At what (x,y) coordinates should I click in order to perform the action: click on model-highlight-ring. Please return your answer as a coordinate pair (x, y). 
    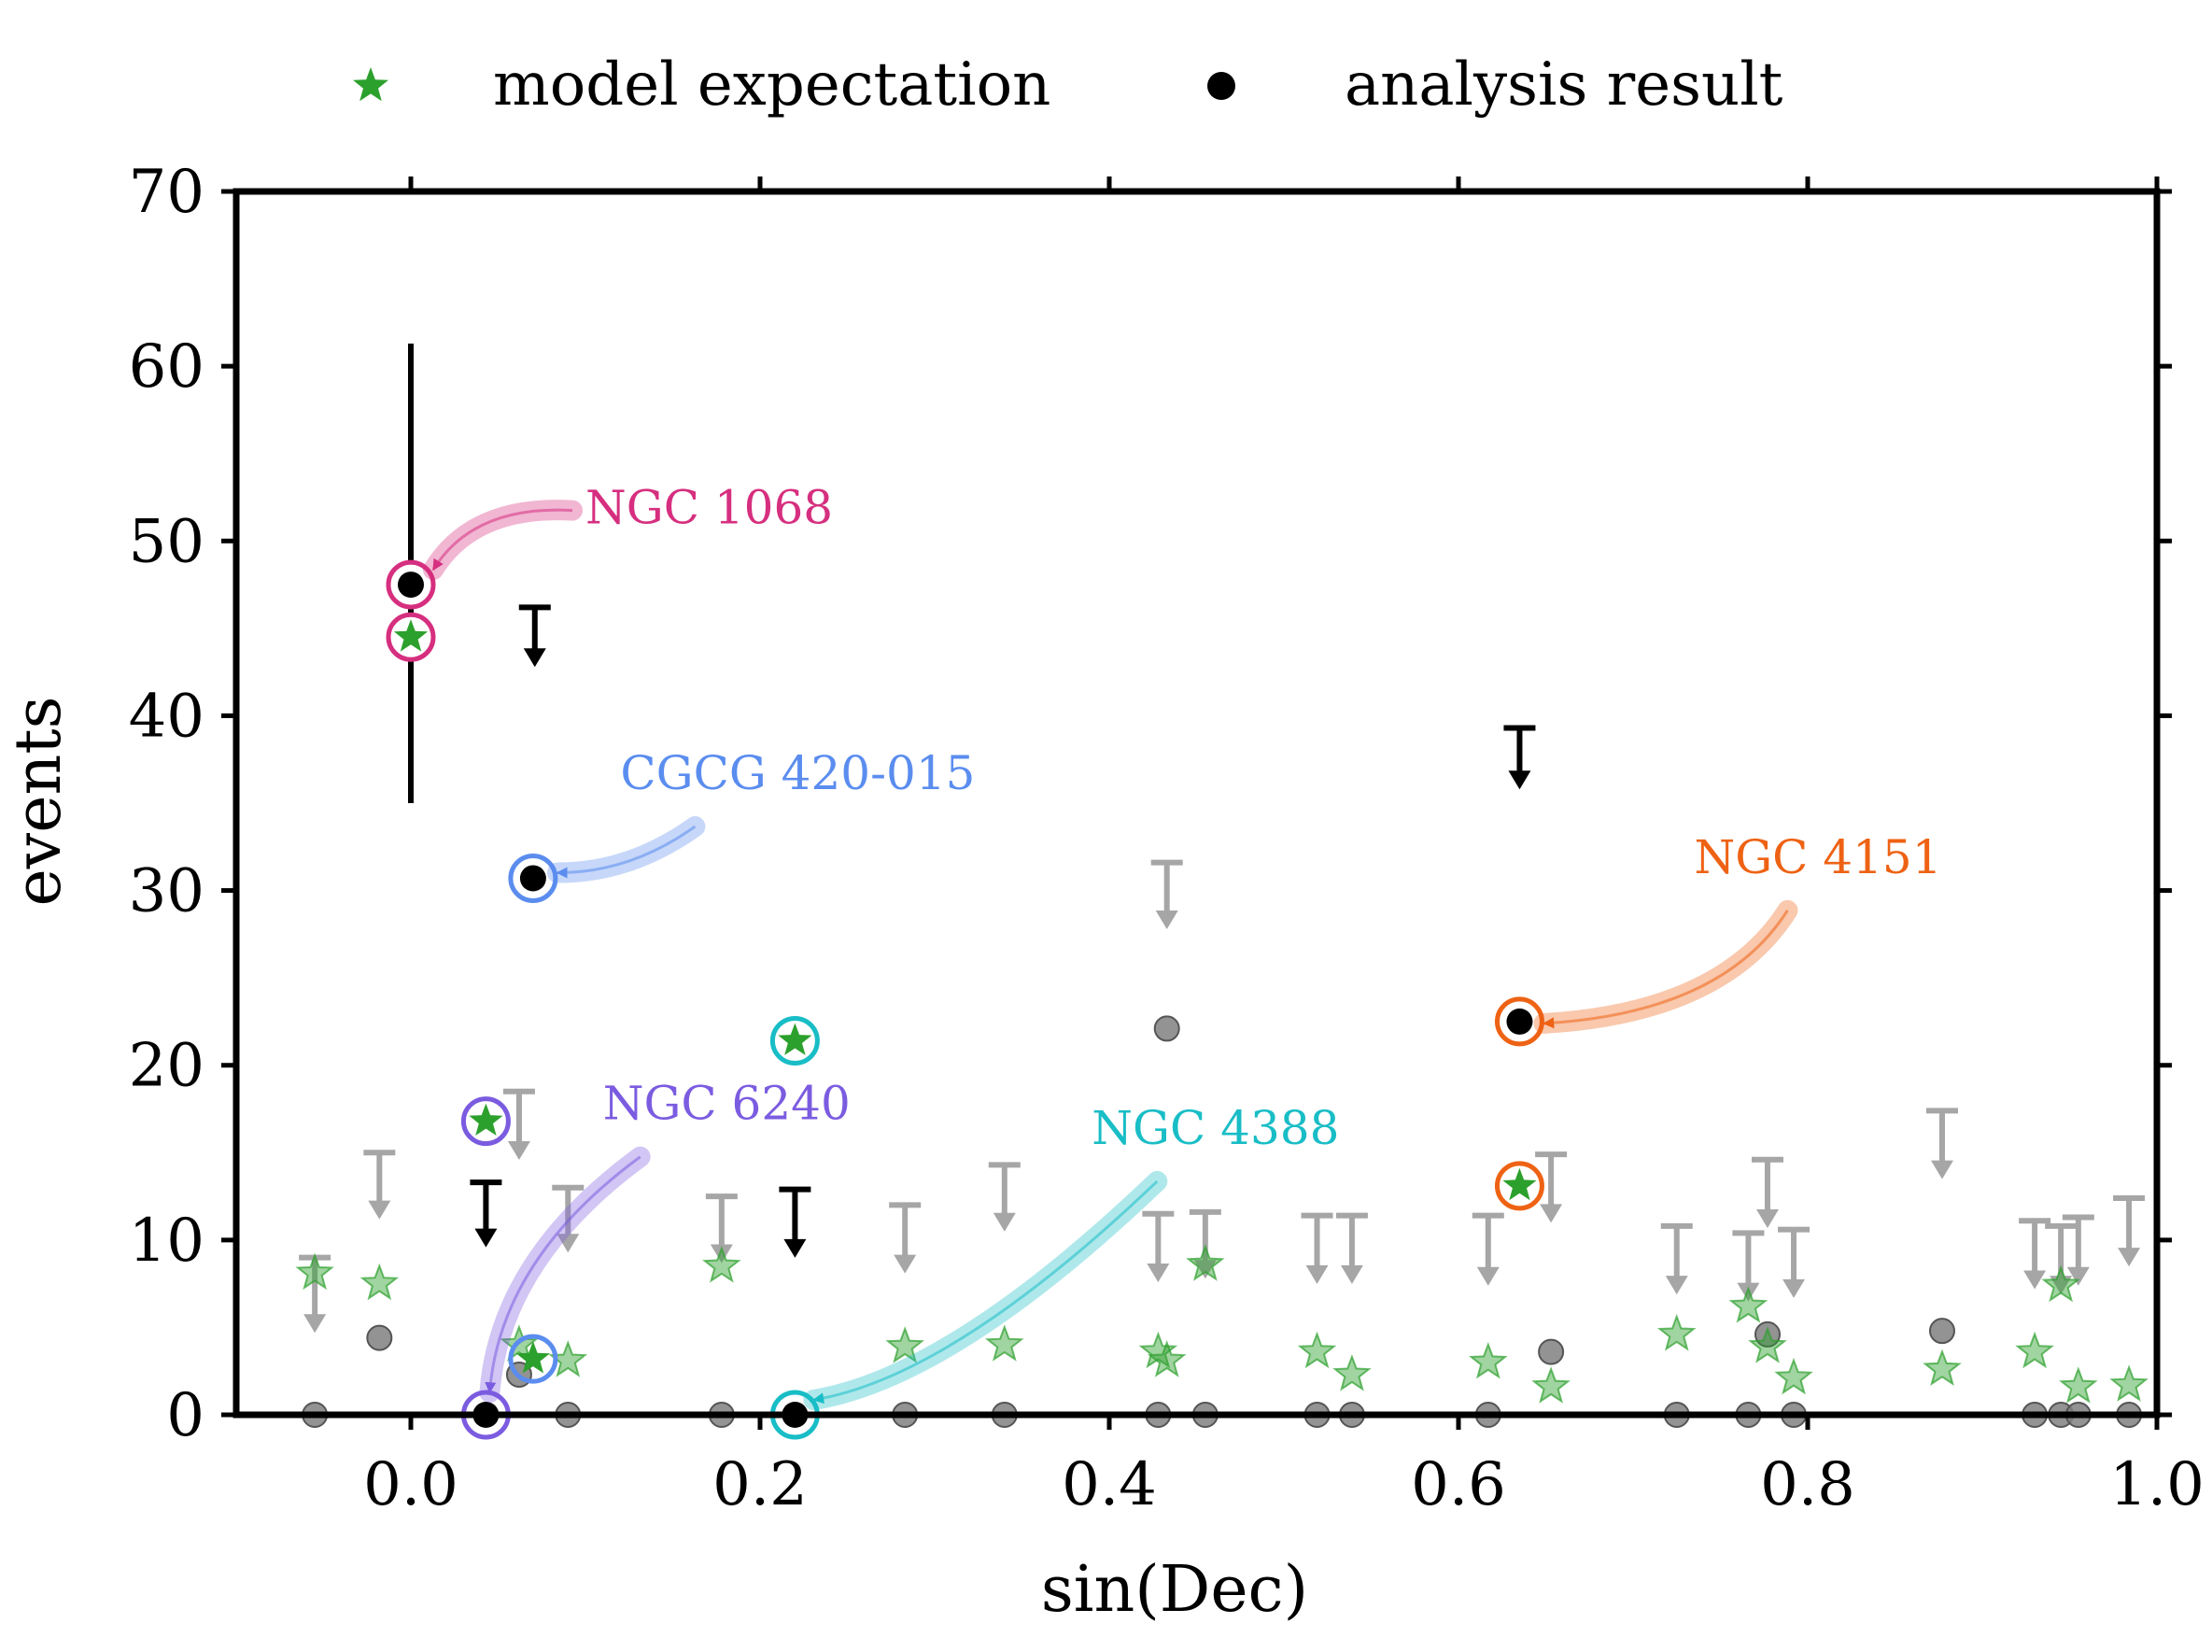
    Looking at the image, I should click on (533, 1359).